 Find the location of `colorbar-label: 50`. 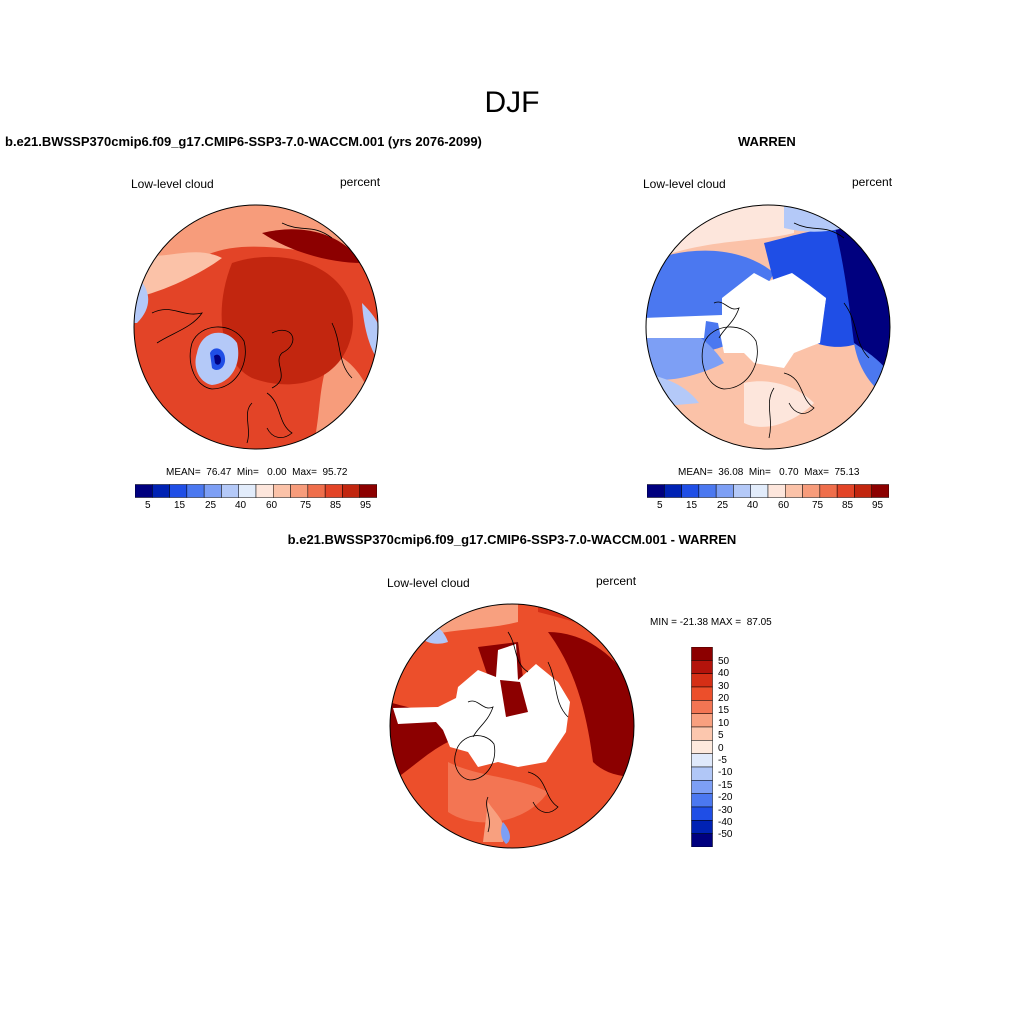

colorbar-label: 50 is located at coordinates (724, 661).